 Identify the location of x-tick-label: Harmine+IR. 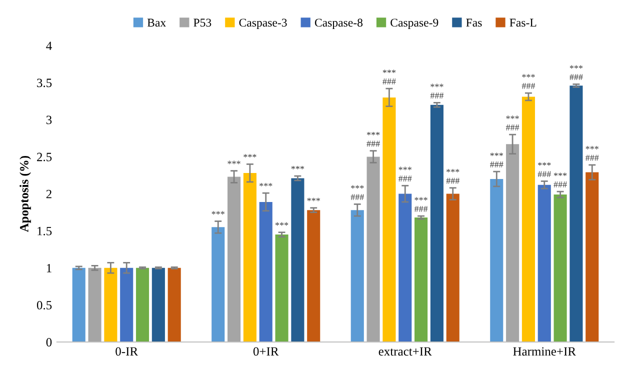
(544, 351).